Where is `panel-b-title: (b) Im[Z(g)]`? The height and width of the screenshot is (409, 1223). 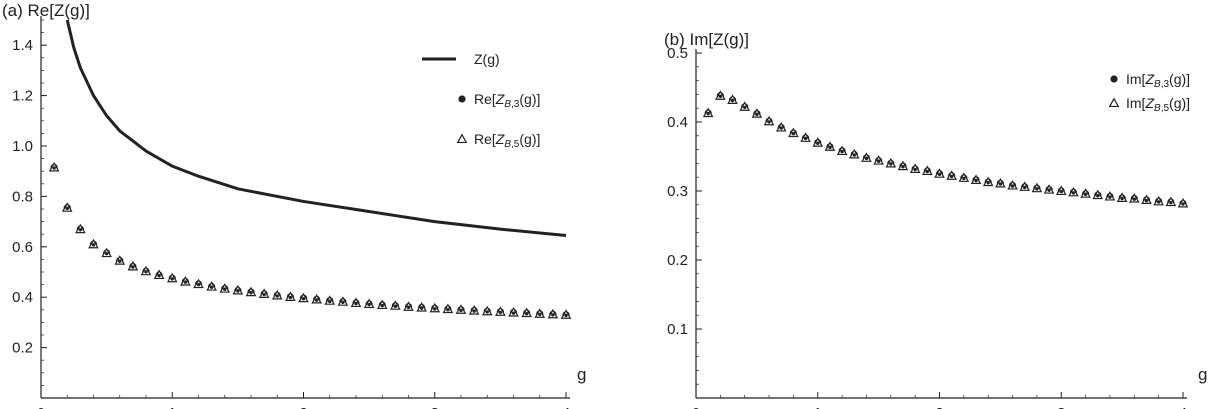 panel-b-title: (b) Im[Z(g)] is located at coordinates (706, 39).